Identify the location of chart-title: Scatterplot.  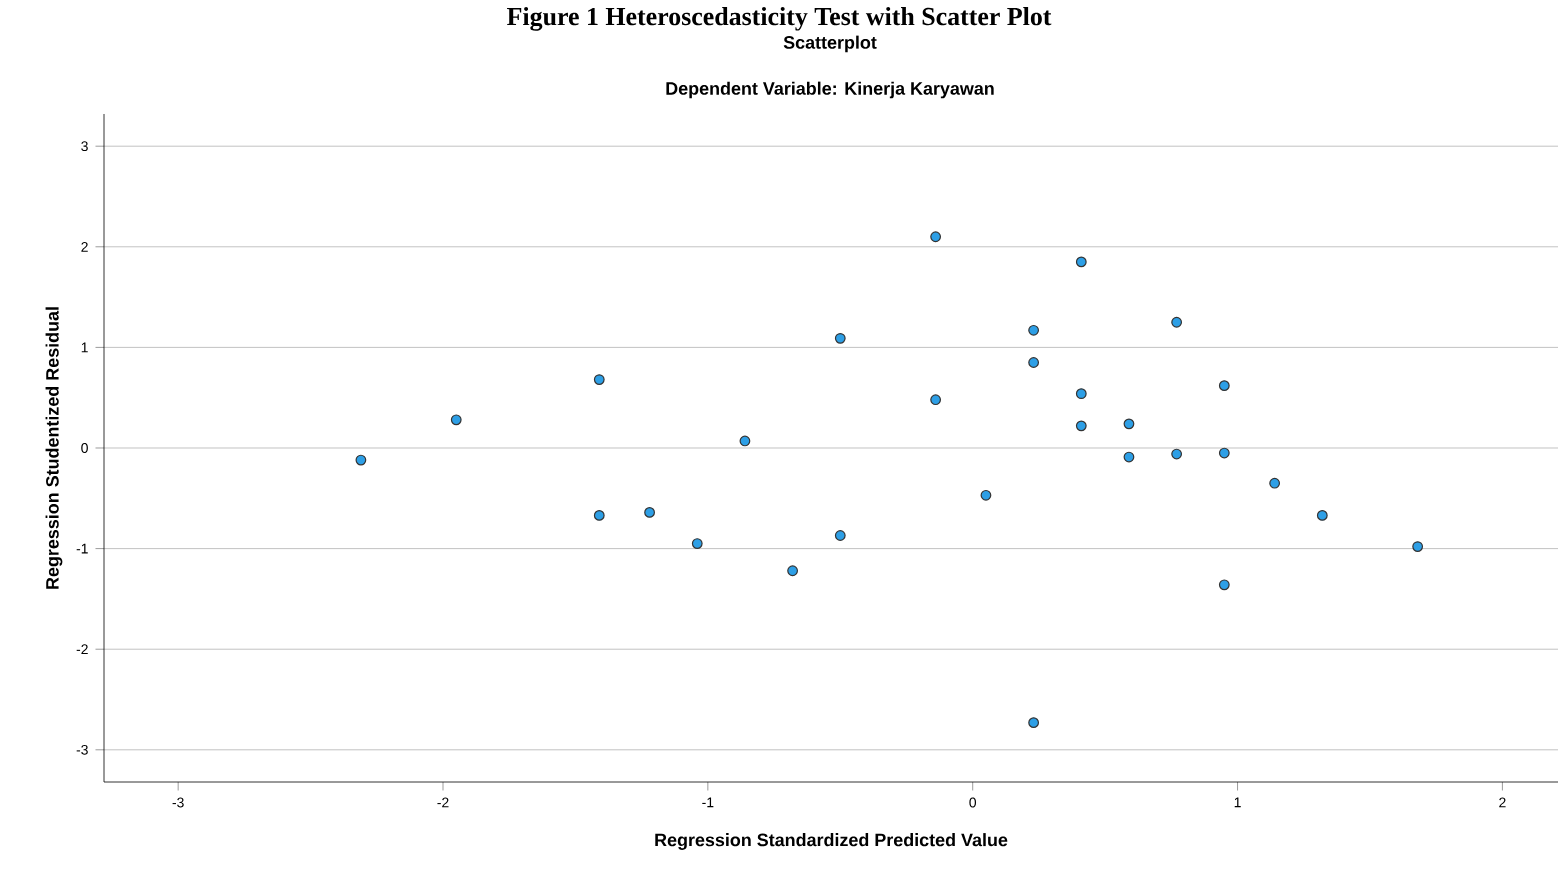
(830, 44).